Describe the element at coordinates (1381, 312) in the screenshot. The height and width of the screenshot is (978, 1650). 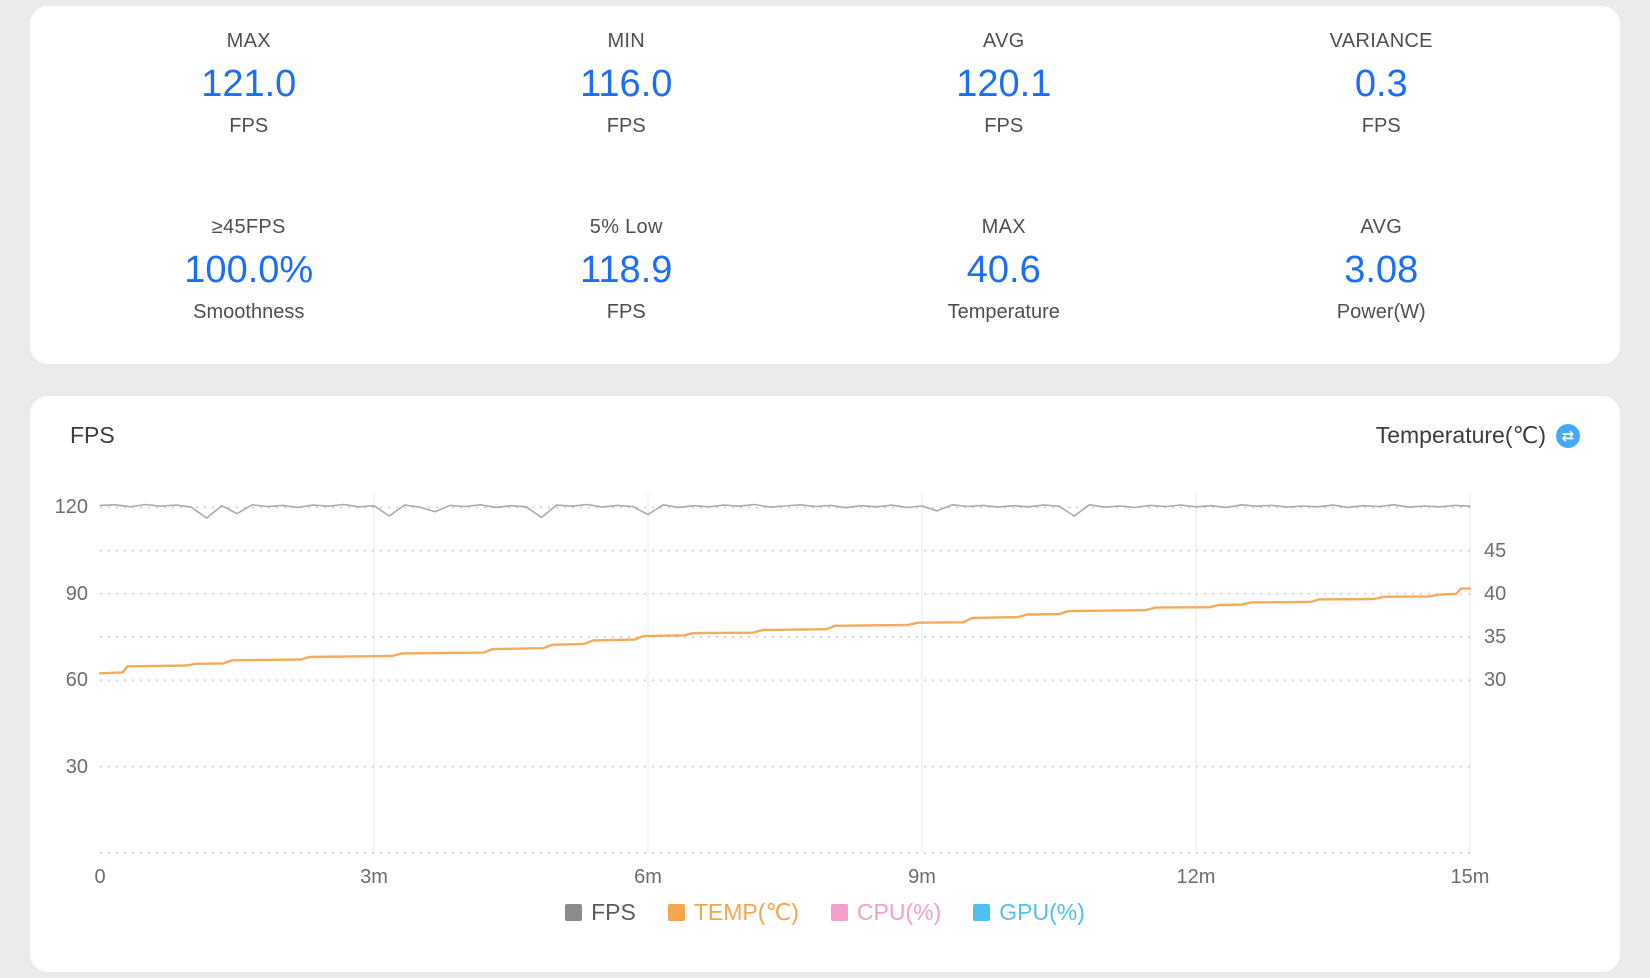
I see `stat-unit: Power(W)` at that location.